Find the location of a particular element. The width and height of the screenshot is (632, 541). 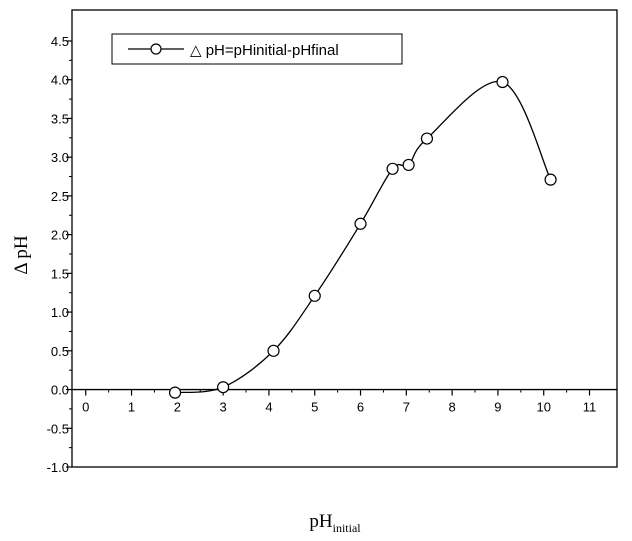

y-tick-label: 1.0 is located at coordinates (60, 312).